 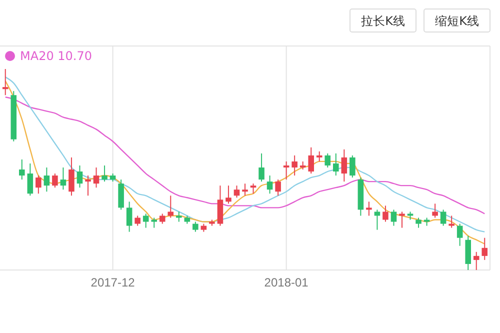 What do you see at coordinates (113, 283) in the screenshot?
I see `x-tick-label: 2017-12` at bounding box center [113, 283].